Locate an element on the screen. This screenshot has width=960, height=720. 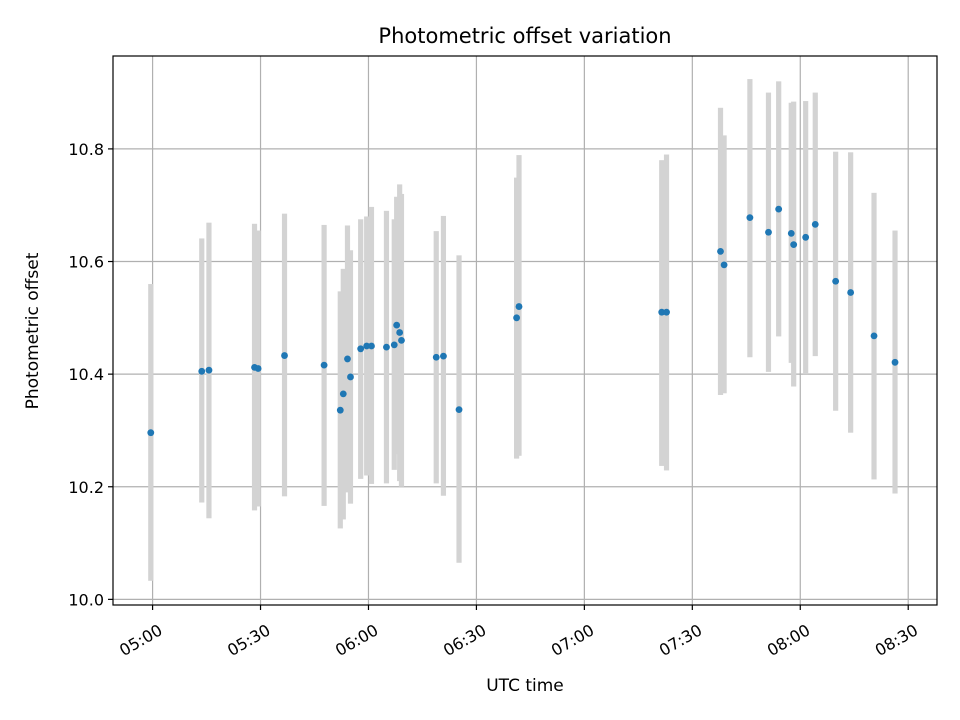
y-tick-label: 10.0 is located at coordinates (86, 599).